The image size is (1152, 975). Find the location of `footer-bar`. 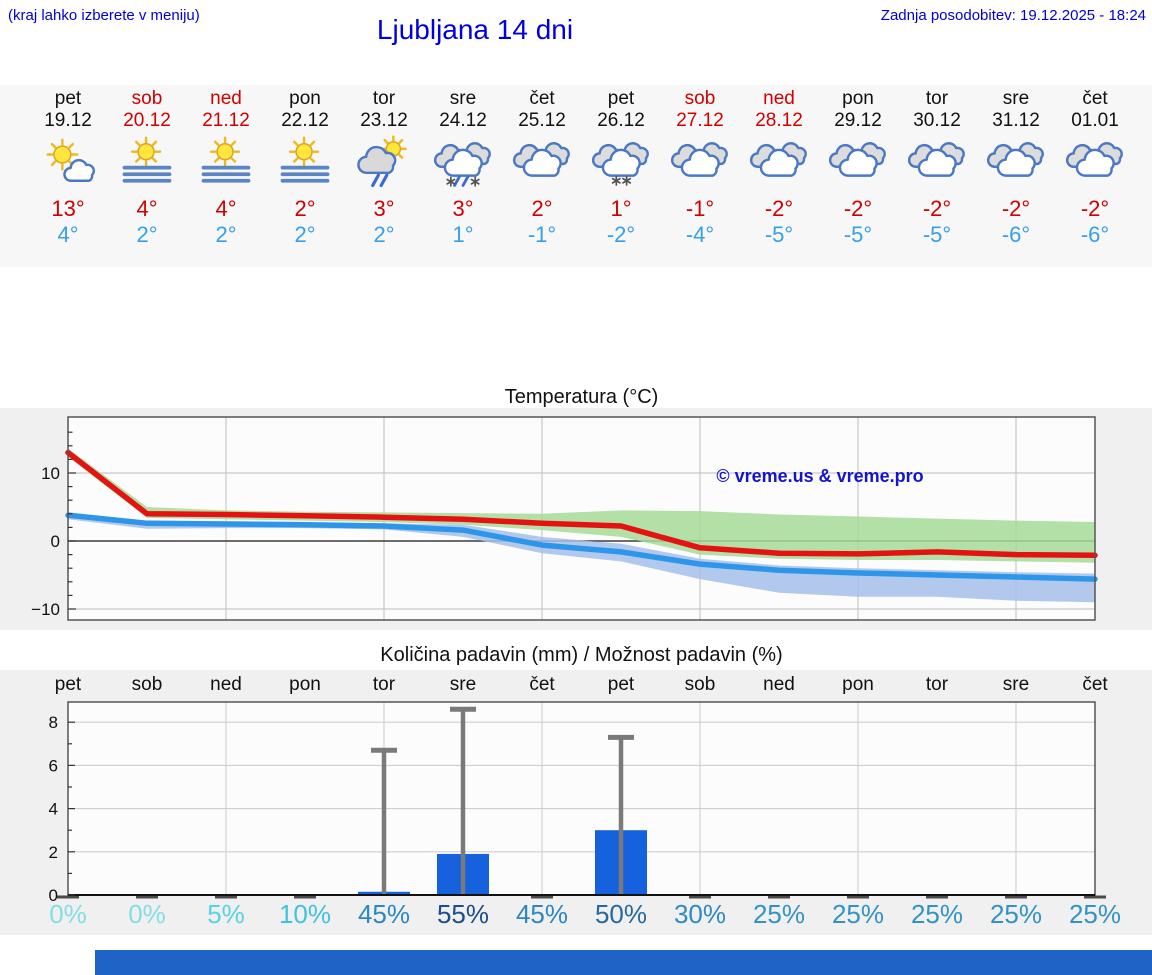

footer-bar is located at coordinates (623, 962).